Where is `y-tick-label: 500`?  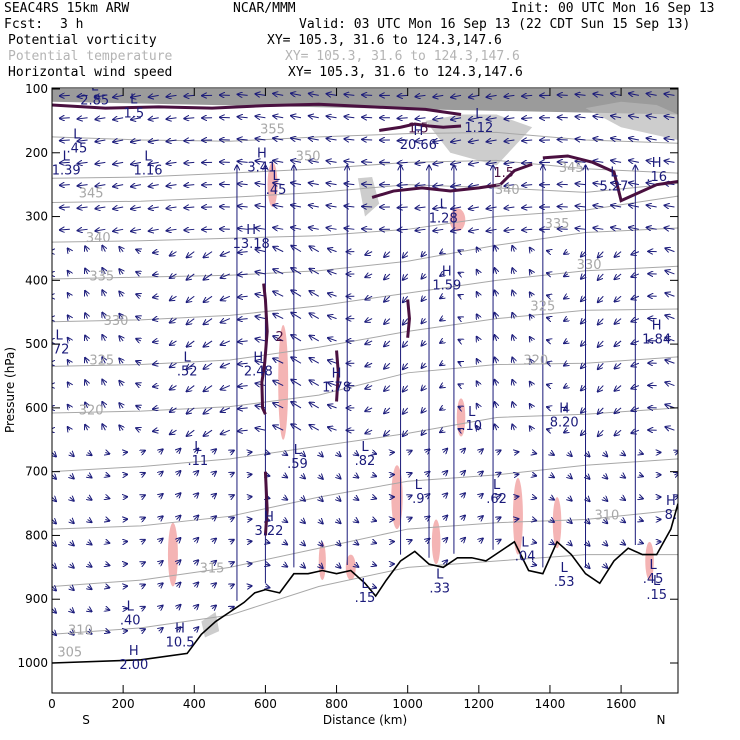
y-tick-label: 500 is located at coordinates (36, 344).